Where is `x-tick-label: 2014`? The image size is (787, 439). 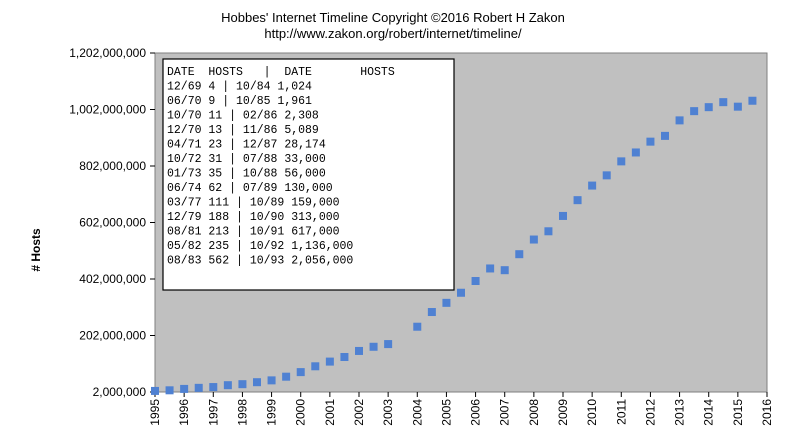 x-tick-label: 2014 is located at coordinates (709, 412).